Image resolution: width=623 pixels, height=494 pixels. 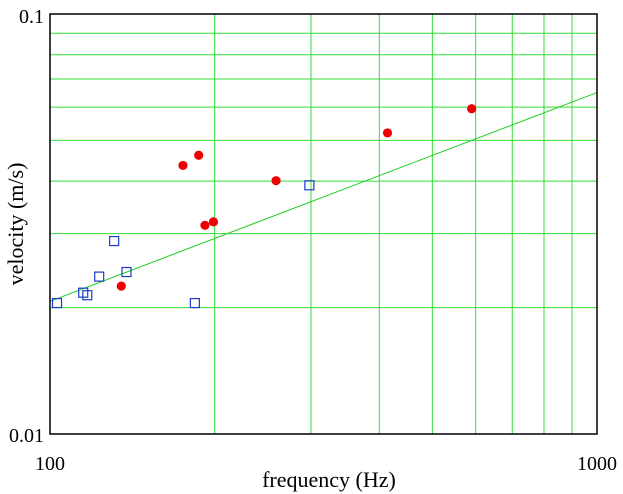 What do you see at coordinates (329, 479) in the screenshot?
I see `x-axis-label: frequency (Hz)` at bounding box center [329, 479].